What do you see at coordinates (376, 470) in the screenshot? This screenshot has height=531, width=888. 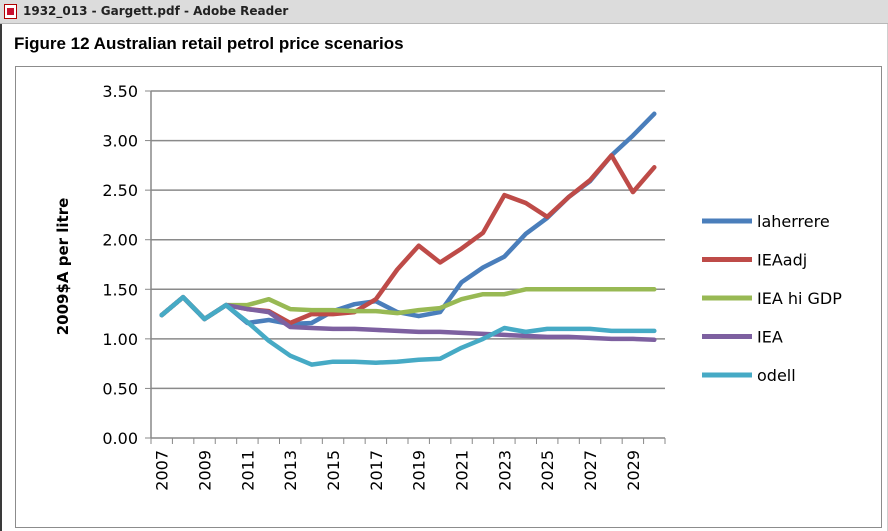 I see `x-tick-label: 2017` at bounding box center [376, 470].